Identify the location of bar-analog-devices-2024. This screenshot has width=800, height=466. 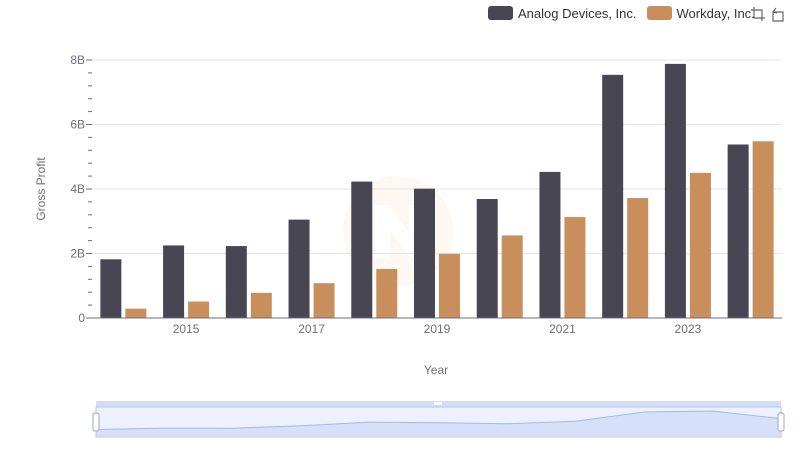
(738, 231).